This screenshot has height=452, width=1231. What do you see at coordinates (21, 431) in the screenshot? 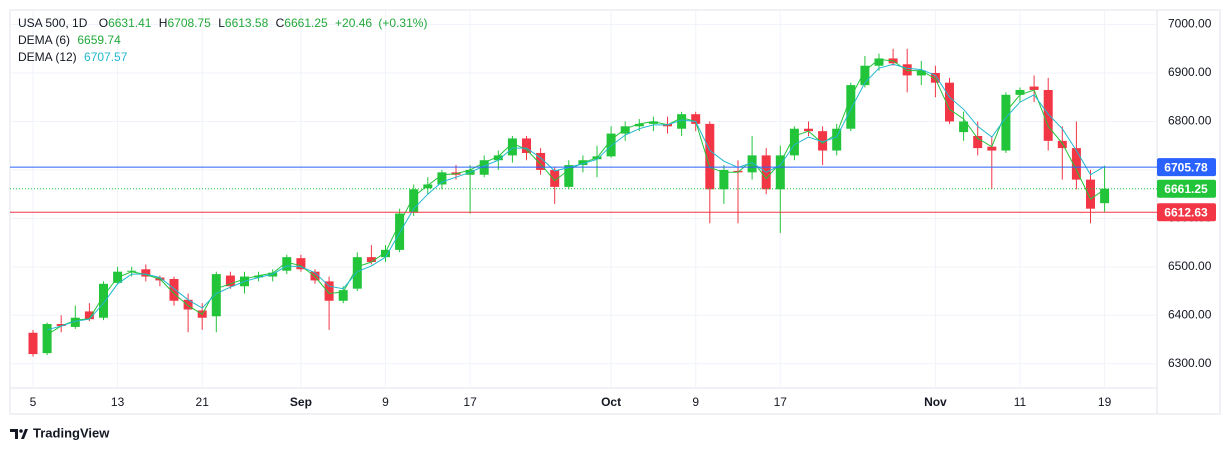
I see `logo-dot` at bounding box center [21, 431].